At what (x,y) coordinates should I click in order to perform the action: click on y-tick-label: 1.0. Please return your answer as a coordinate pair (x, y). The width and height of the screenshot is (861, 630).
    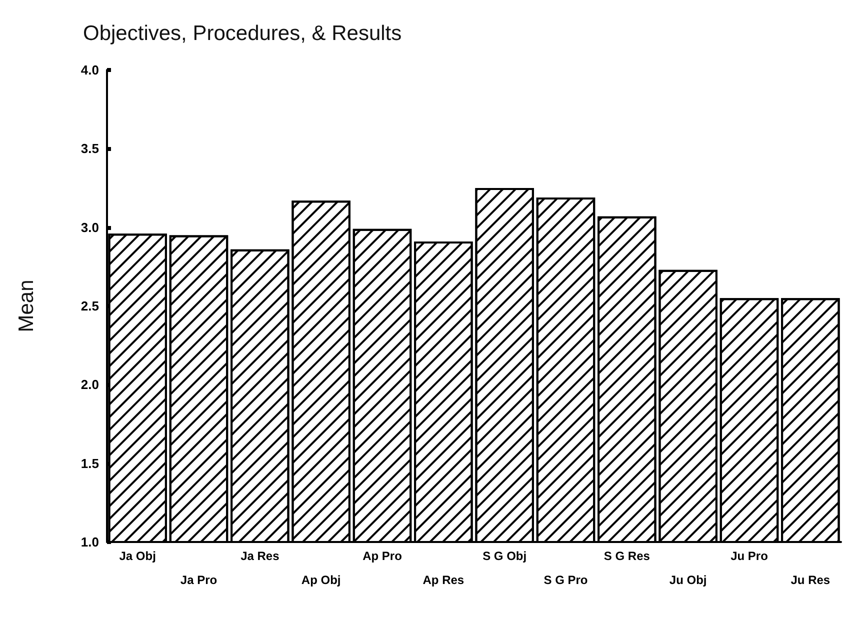
    Looking at the image, I should click on (89, 542).